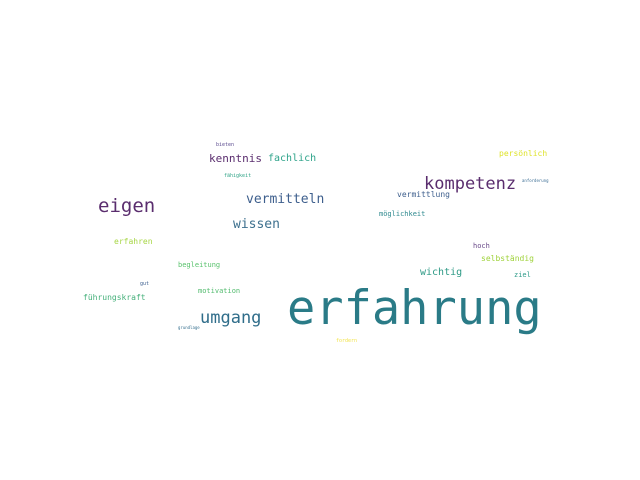  Describe the element at coordinates (522, 275) in the screenshot. I see `word-ziel: ziel` at that location.